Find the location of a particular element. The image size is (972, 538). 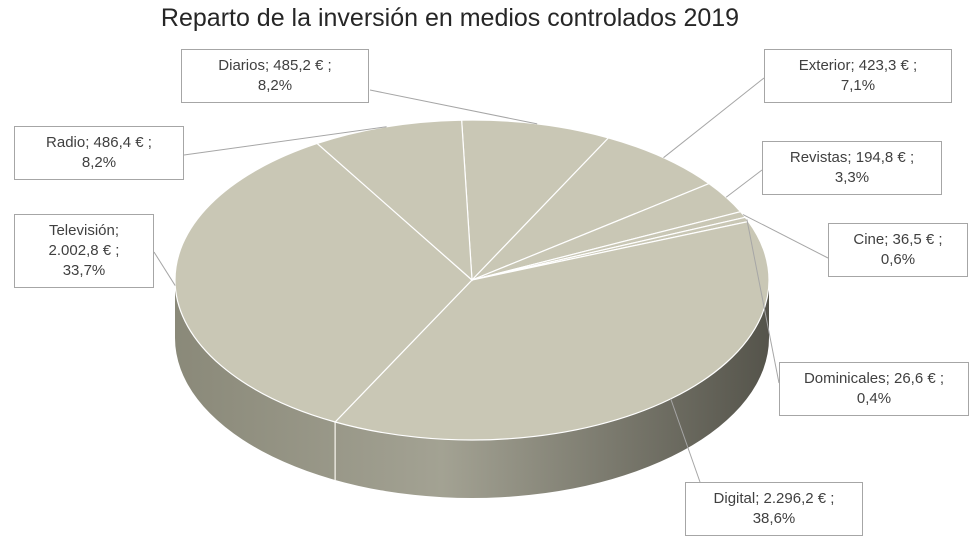

data-label-text: 3,3% is located at coordinates (852, 177).